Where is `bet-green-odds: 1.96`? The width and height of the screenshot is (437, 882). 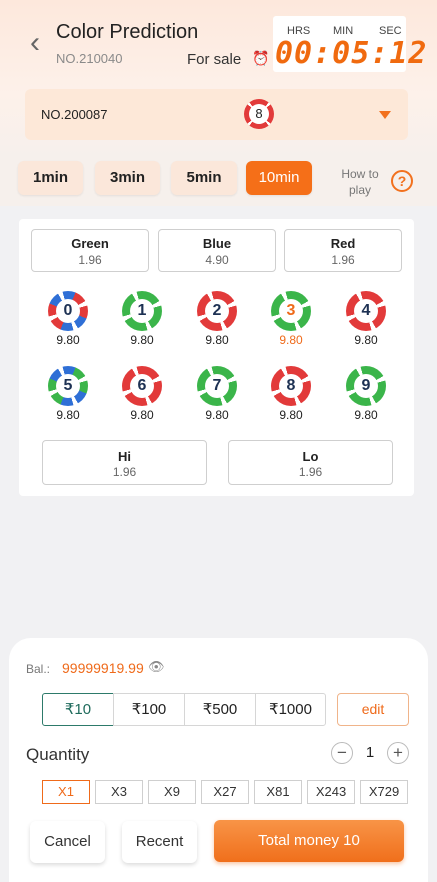
bet-green-odds: 1.96 is located at coordinates (90, 260).